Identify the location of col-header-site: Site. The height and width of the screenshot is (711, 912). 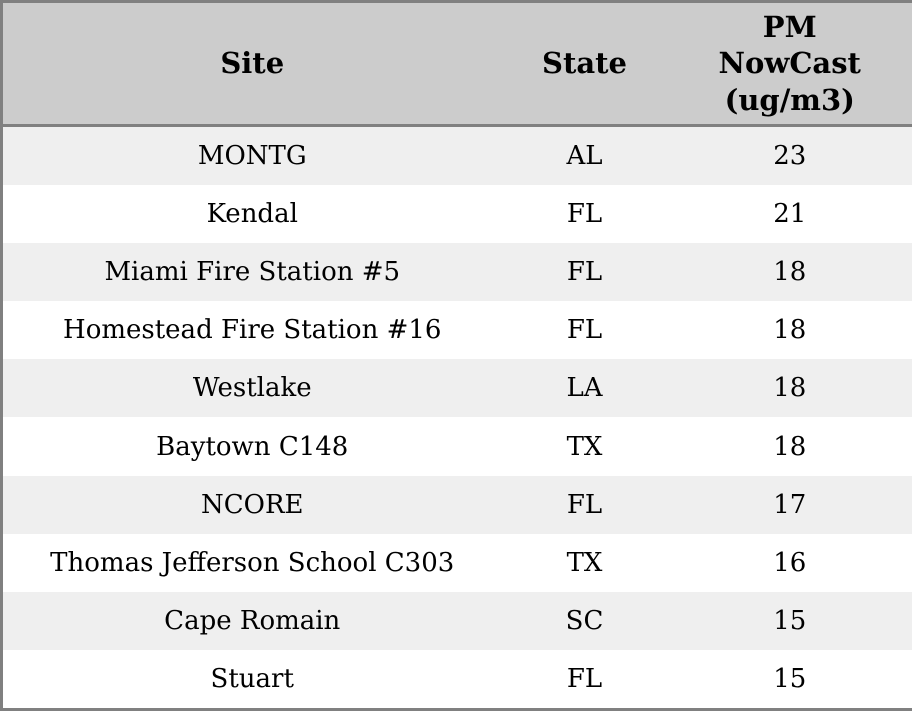
(251, 64).